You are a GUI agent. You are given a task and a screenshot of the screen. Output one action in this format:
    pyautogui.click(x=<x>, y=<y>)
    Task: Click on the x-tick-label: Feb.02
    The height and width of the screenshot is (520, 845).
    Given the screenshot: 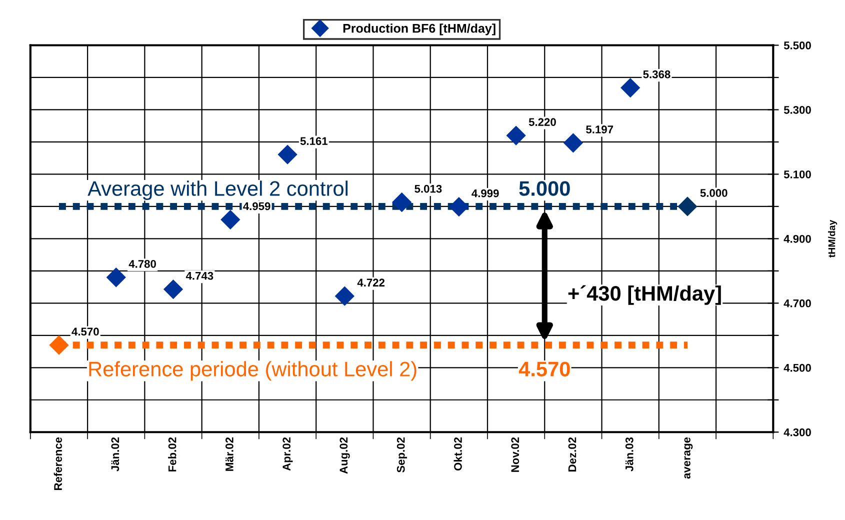 What is the action you would take?
    pyautogui.click(x=172, y=454)
    